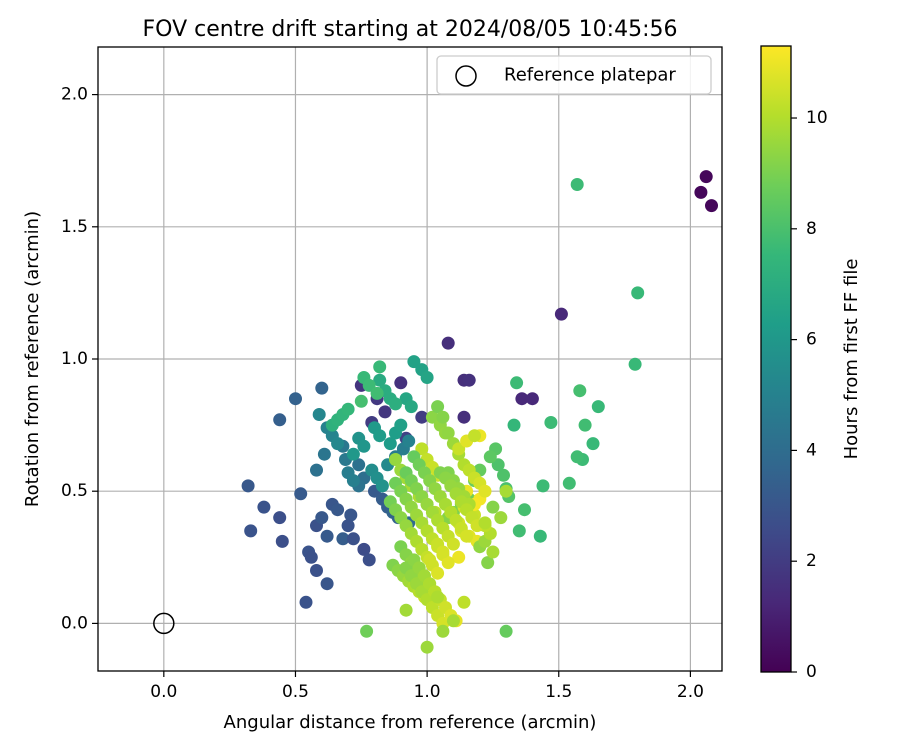 The height and width of the screenshot is (754, 900). What do you see at coordinates (74, 95) in the screenshot?
I see `y-tick-label: 2.0` at bounding box center [74, 95].